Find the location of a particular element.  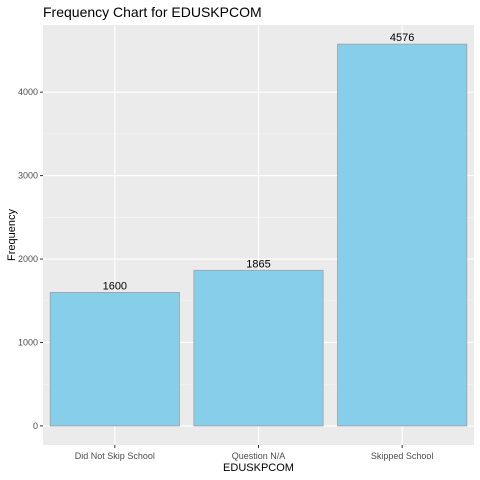

x-tick-label: Did Not Skip School is located at coordinates (115, 456).